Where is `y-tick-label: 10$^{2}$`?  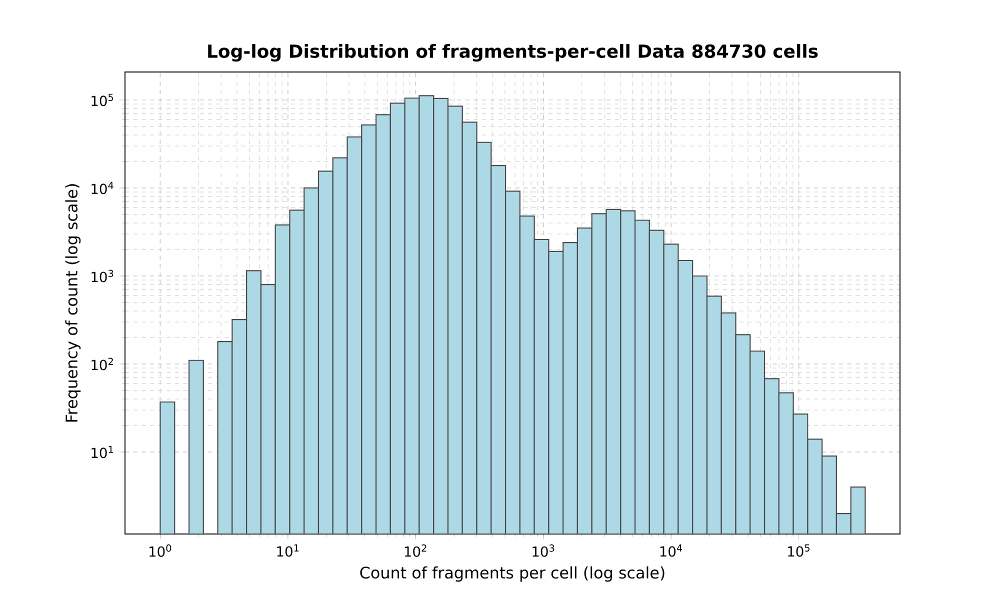 y-tick-label: 10$^{2}$ is located at coordinates (102, 364).